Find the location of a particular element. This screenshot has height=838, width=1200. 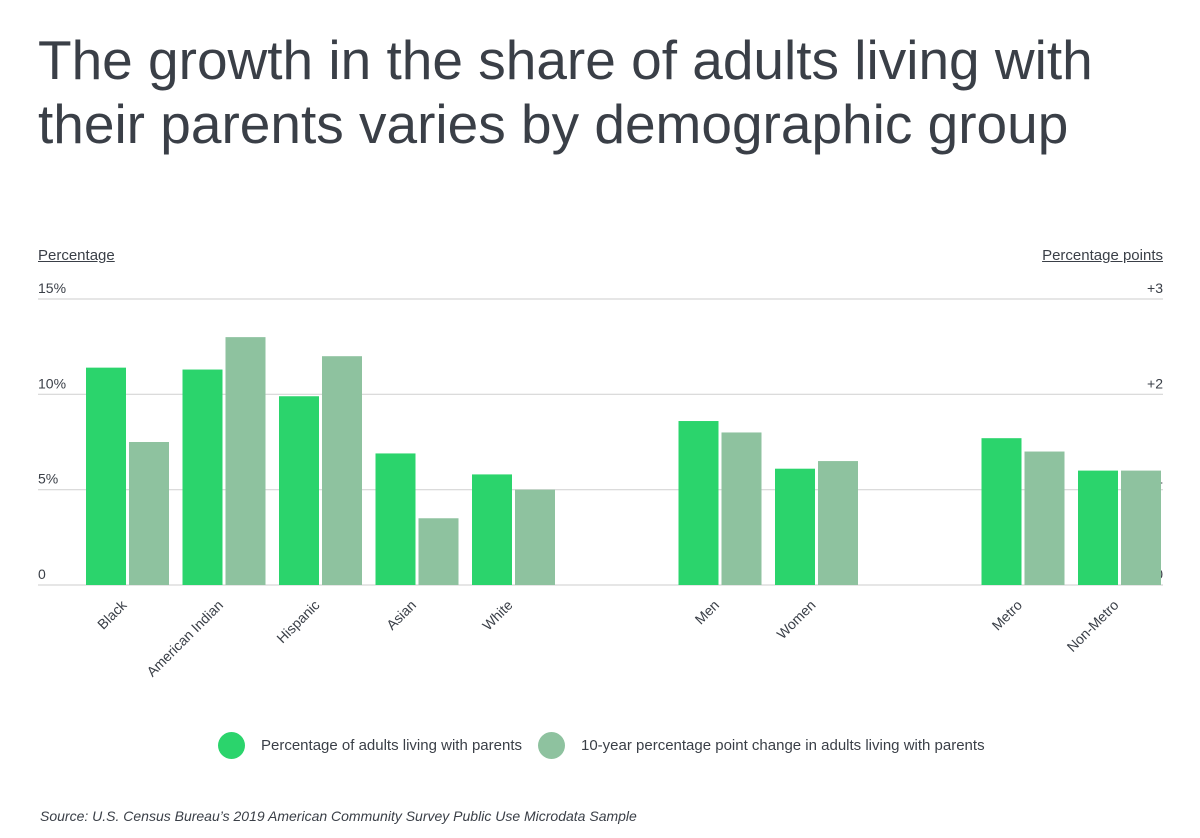

left-axis-title: Percentage is located at coordinates (76, 255).